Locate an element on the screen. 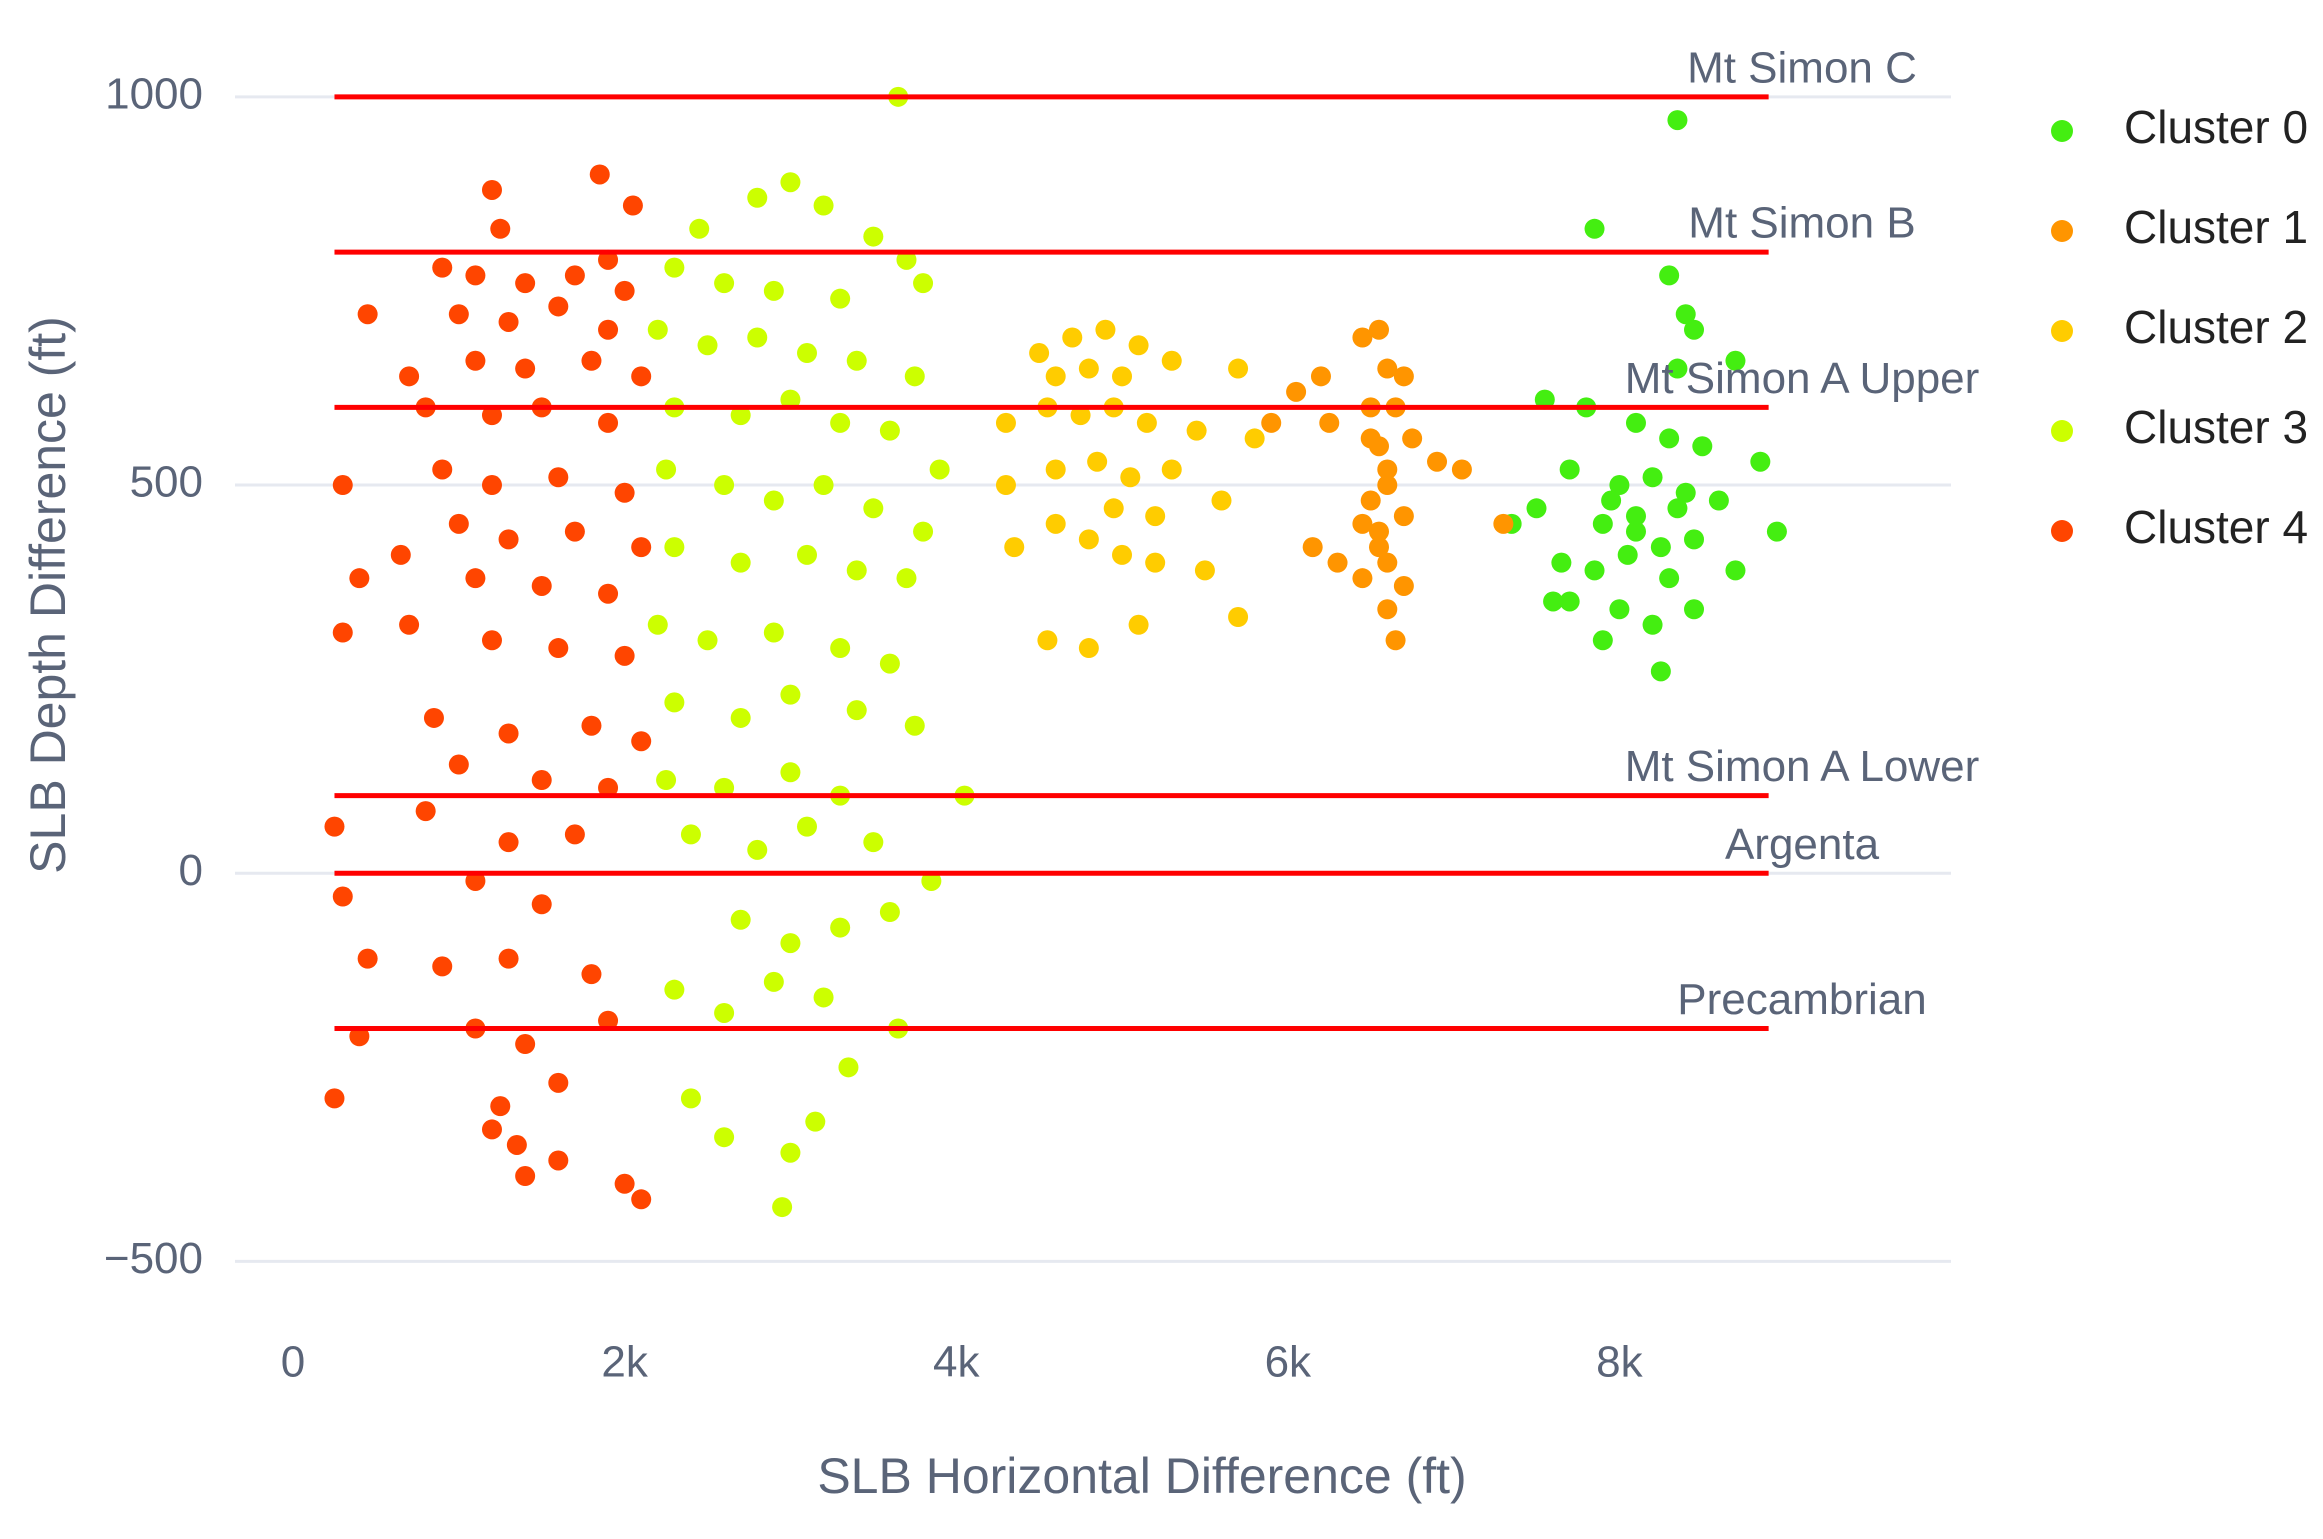 This screenshot has height=1539, width=2323. legend-label: Cluster 0 is located at coordinates (2216, 127).